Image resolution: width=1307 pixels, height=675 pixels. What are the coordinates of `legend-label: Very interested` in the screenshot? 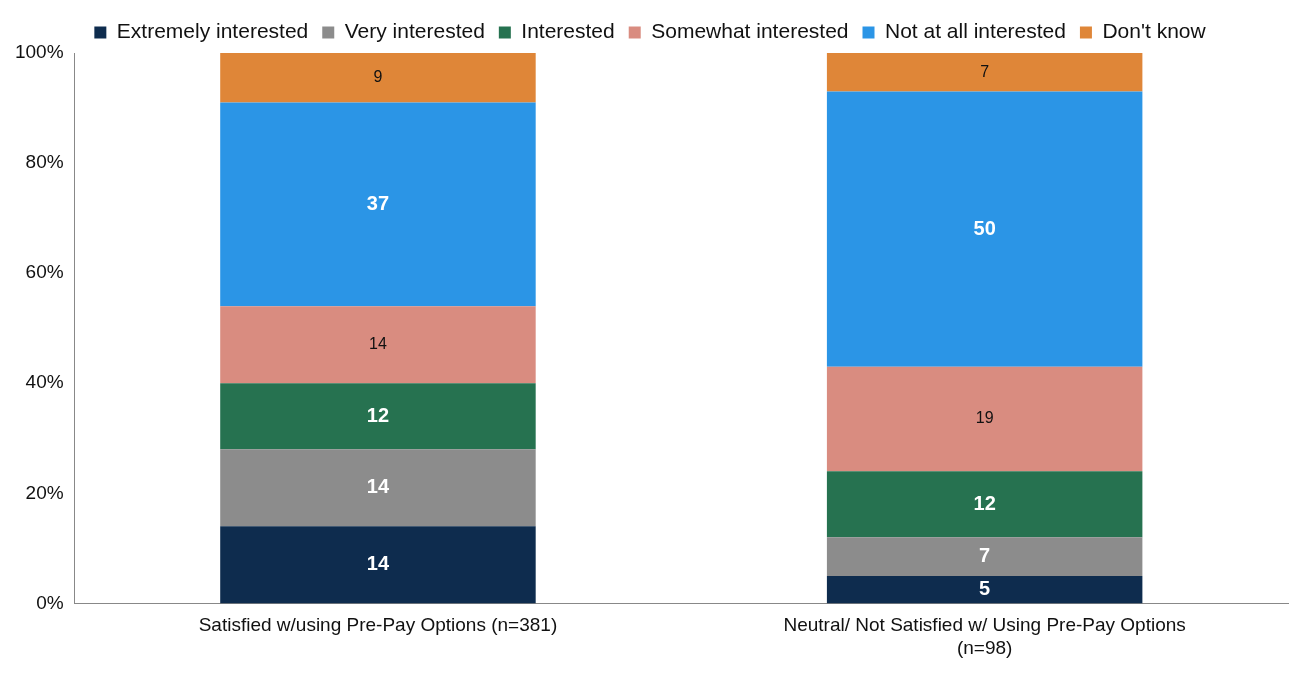 It's located at (414, 31).